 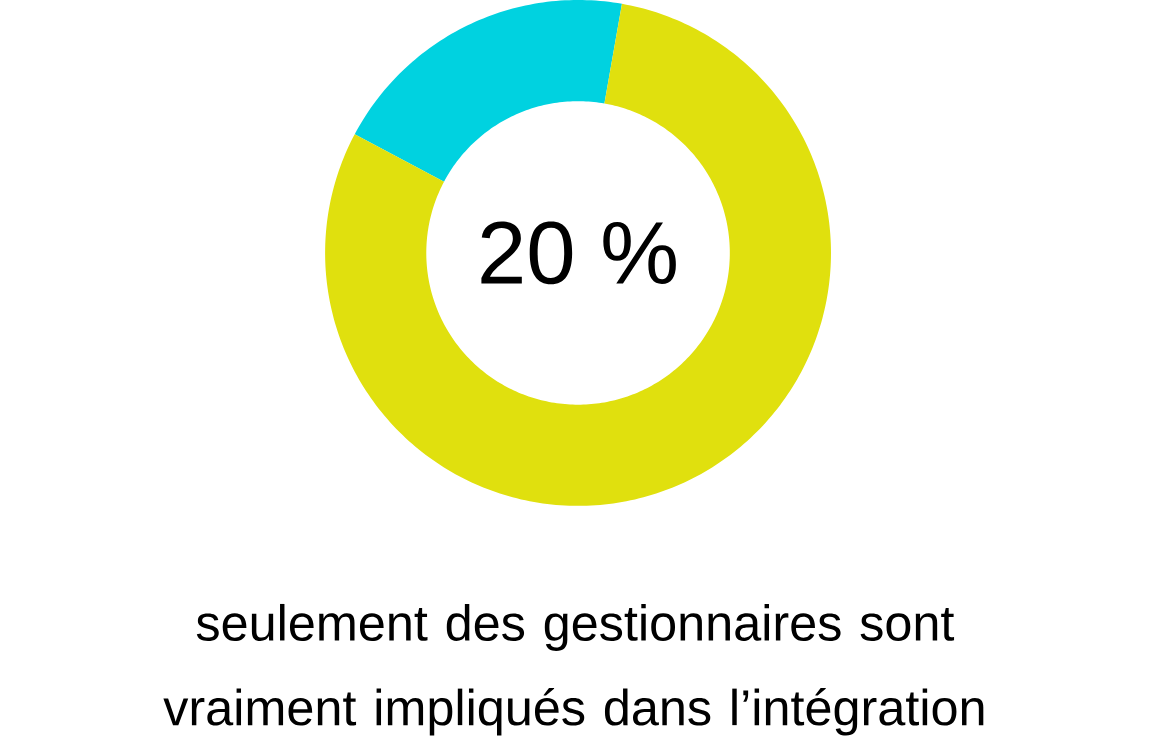 What do you see at coordinates (573, 669) in the screenshot?
I see `text: seulement des gestionnaires sont vraiment impliqués dans l’intégration` at bounding box center [573, 669].